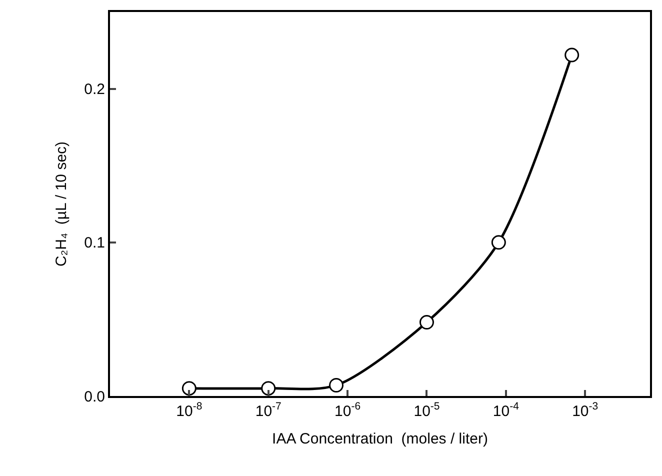  Describe the element at coordinates (347, 410) in the screenshot. I see `x-tick-label: 10$^{-6}$` at that location.